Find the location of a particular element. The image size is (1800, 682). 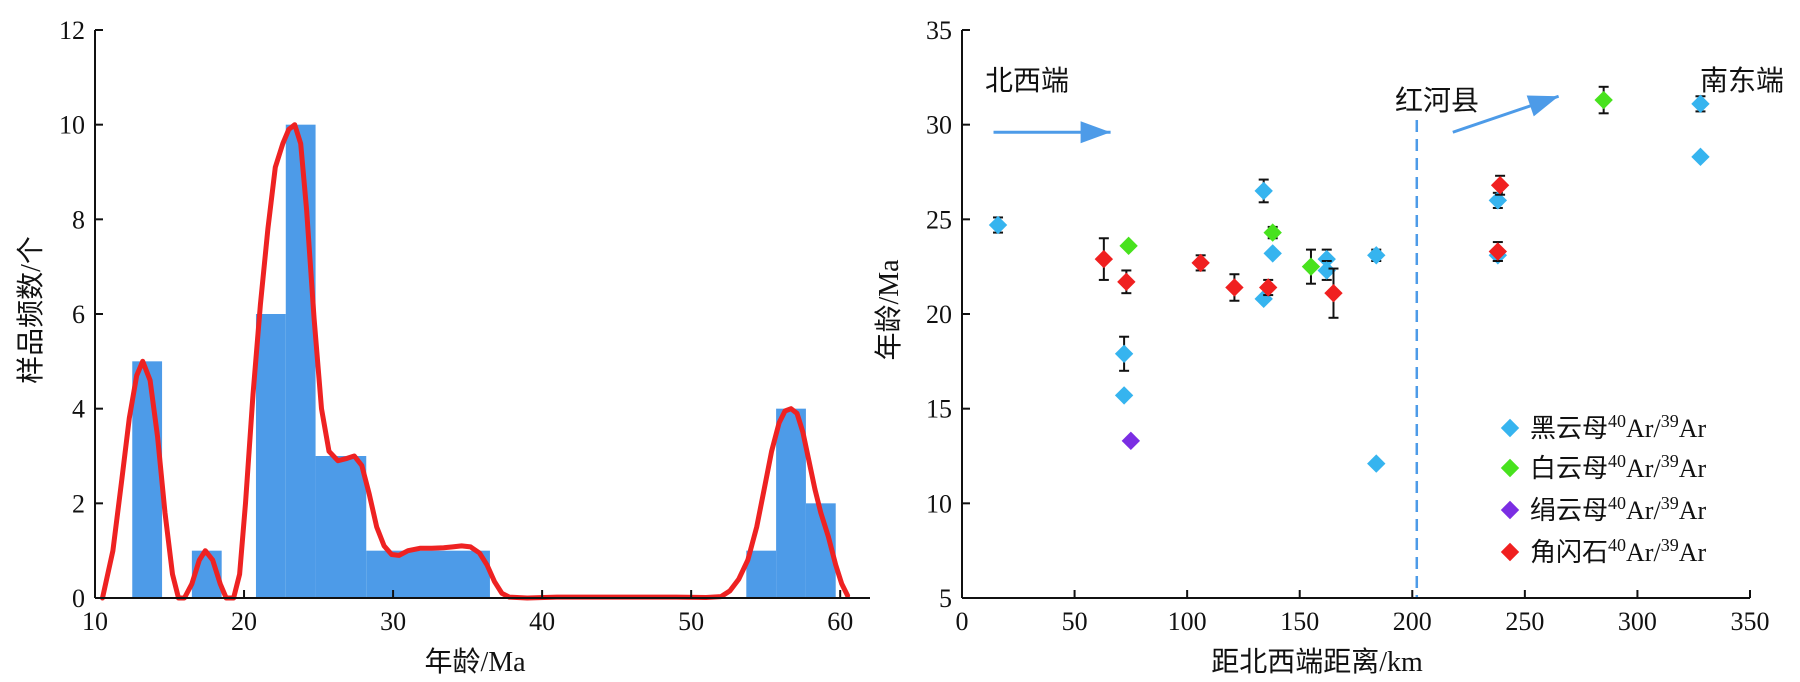

histogram-x-tick-label: 20 is located at coordinates (244, 621).